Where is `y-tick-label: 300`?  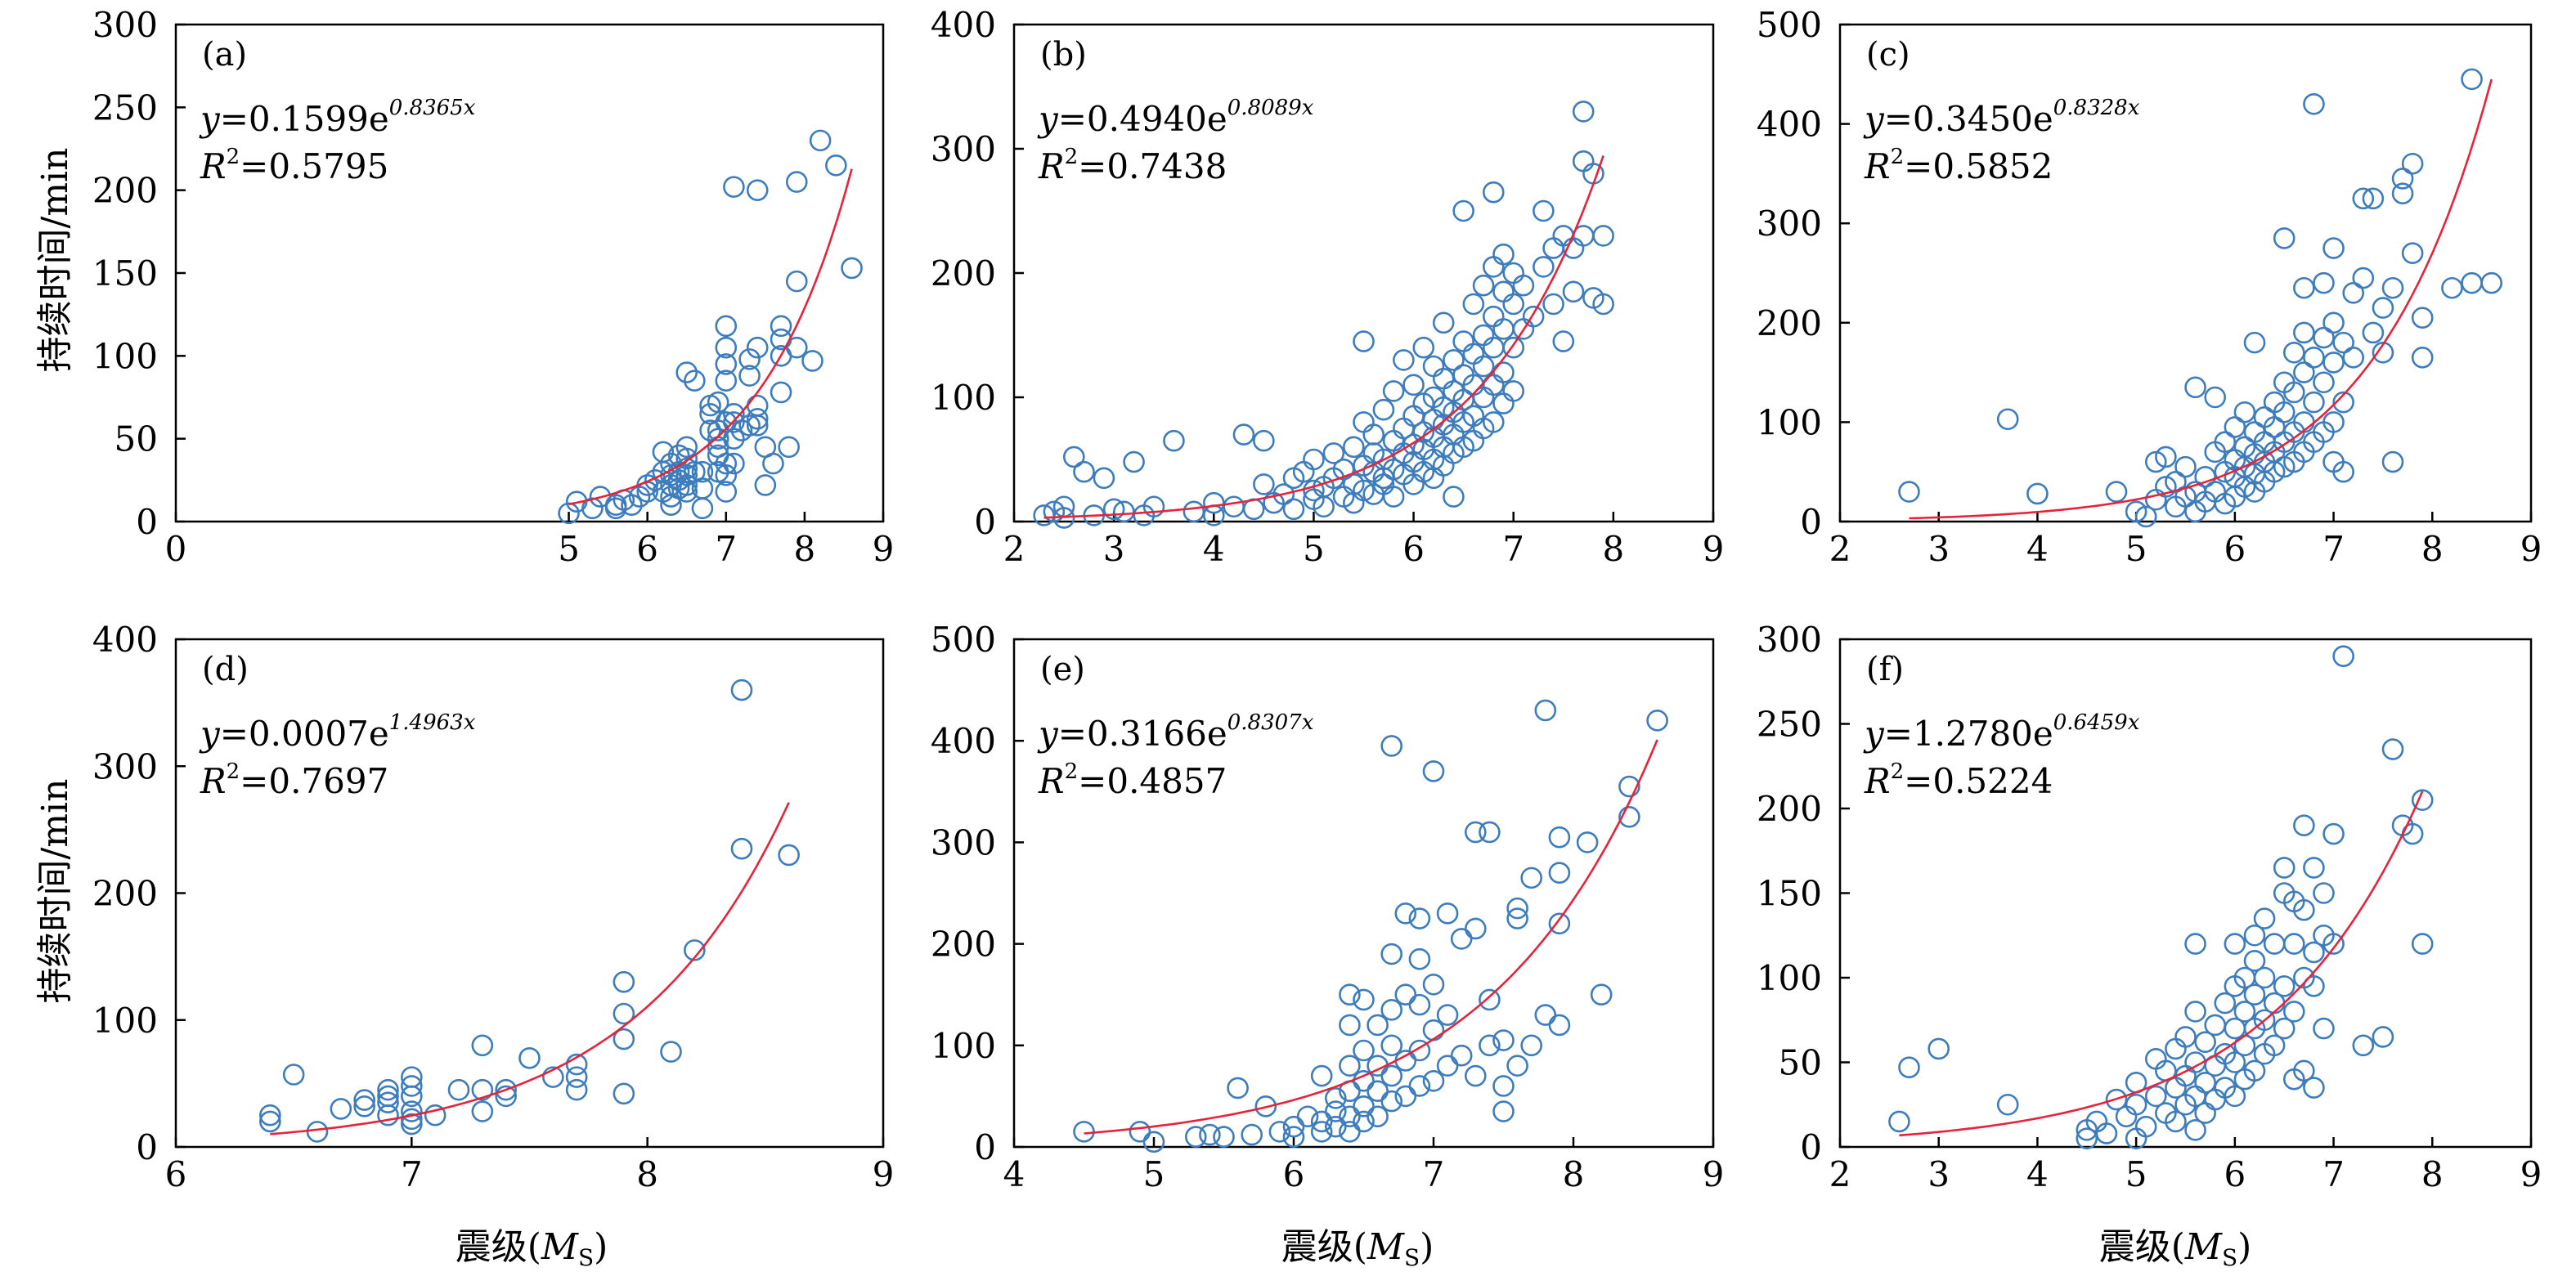 y-tick-label: 300 is located at coordinates (964, 842).